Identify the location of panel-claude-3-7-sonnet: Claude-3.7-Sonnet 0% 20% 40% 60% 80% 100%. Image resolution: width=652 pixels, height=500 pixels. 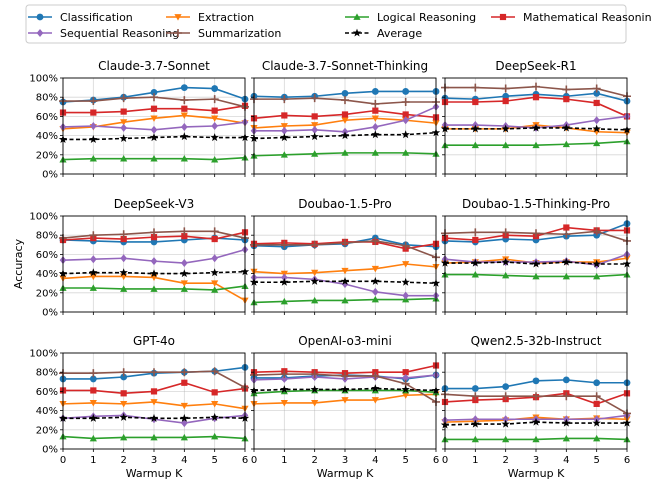
(139, 120).